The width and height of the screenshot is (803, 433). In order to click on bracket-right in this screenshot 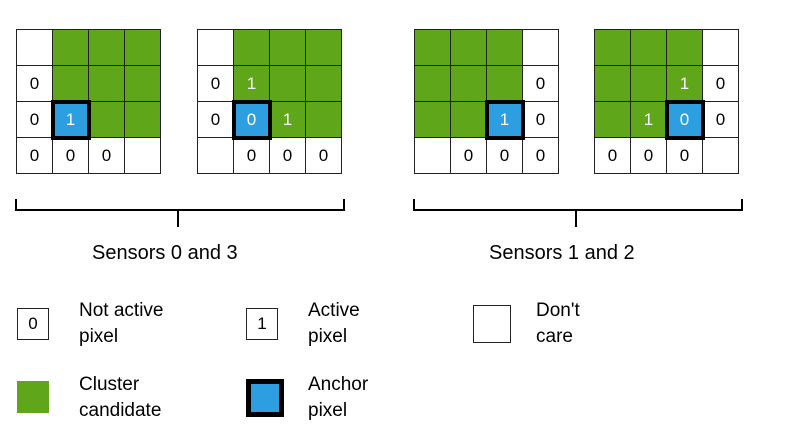, I will do `click(578, 205)`.